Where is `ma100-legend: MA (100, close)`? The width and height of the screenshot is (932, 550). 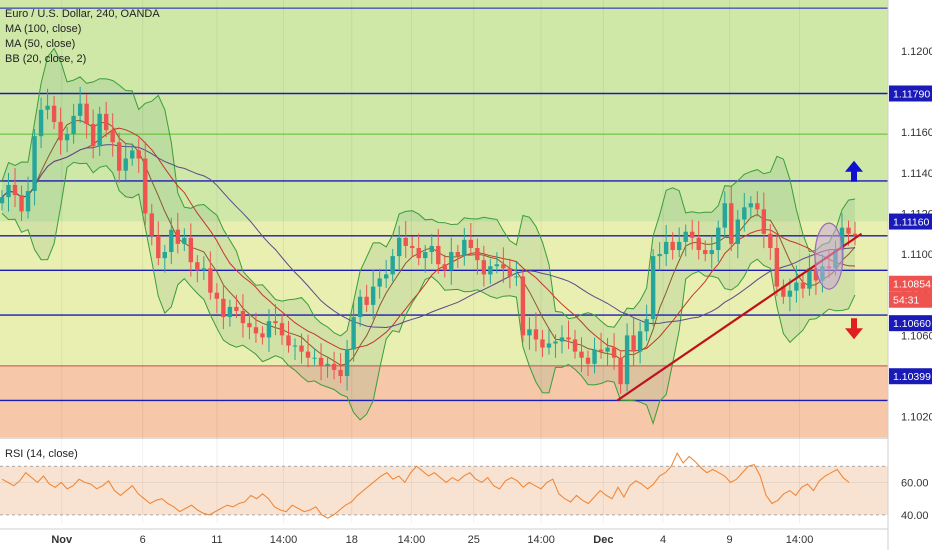
ma100-legend: MA (100, close) is located at coordinates (43, 29).